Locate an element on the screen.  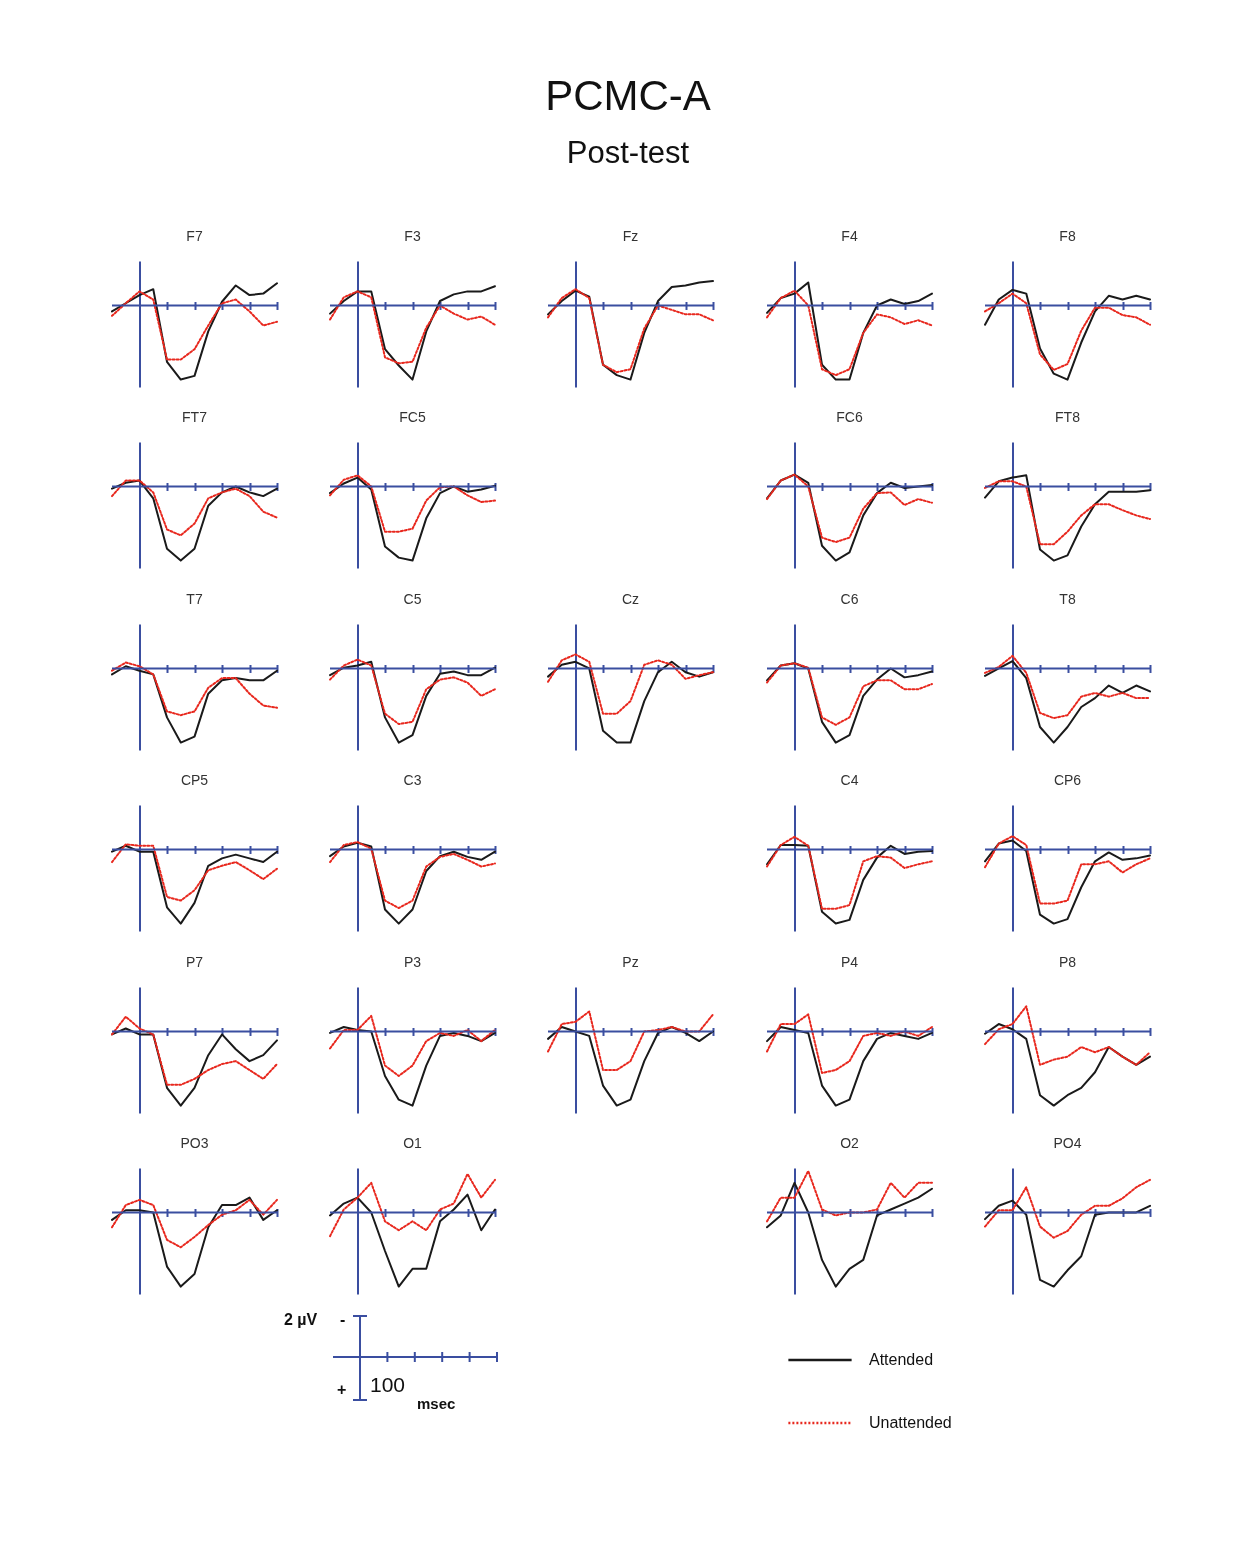
legend-label: Attended is located at coordinates (901, 1359).